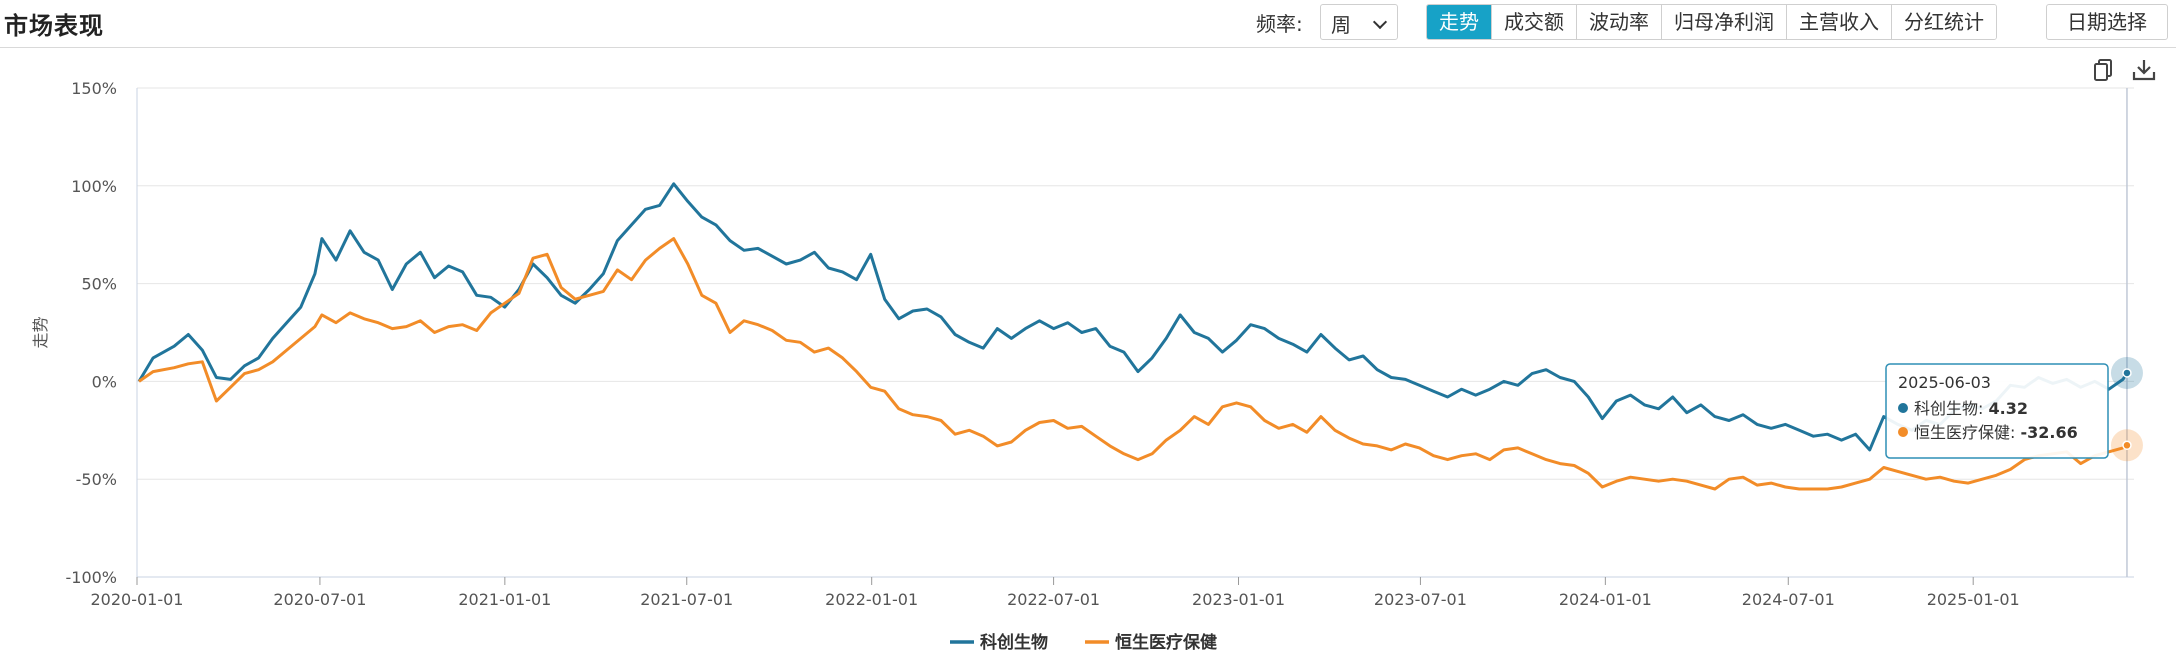 Image resolution: width=2176 pixels, height=666 pixels. I want to click on tab-turnover: 成交额, so click(1533, 22).